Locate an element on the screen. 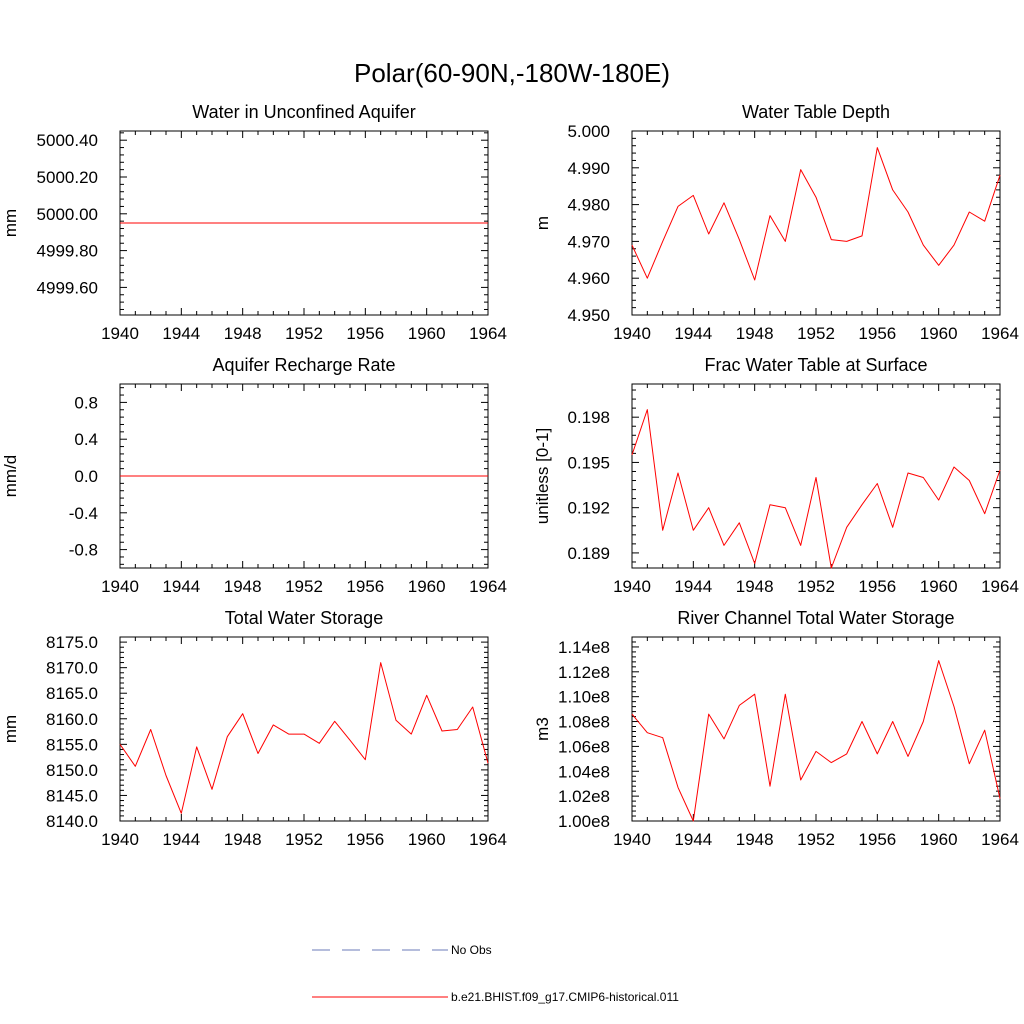  y-tick-label: 4.970 is located at coordinates (588, 241).